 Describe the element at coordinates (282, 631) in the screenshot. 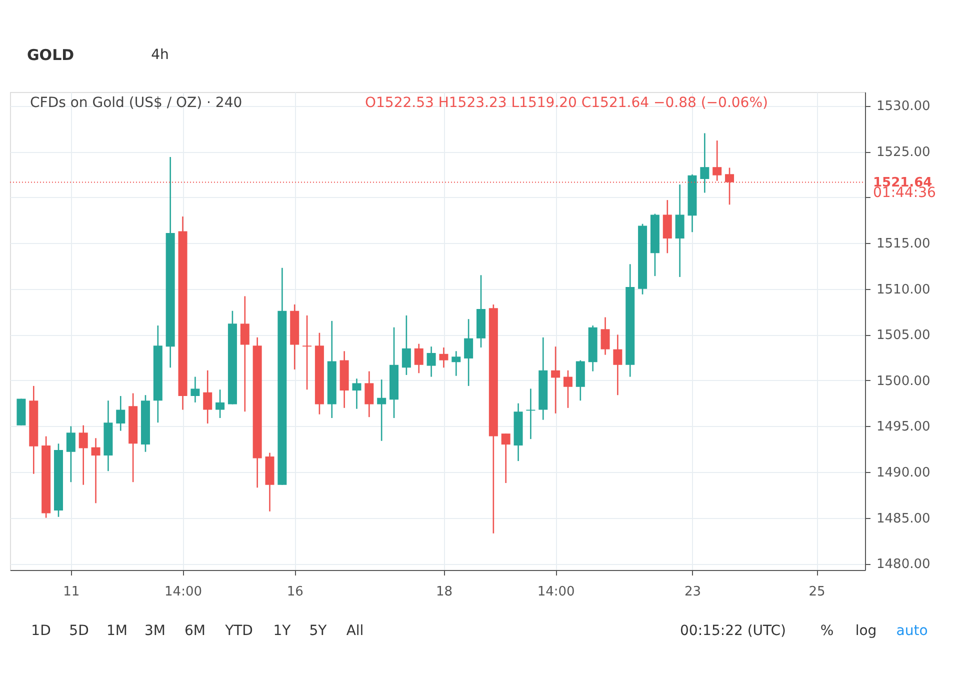

I see `text: 1Y` at that location.